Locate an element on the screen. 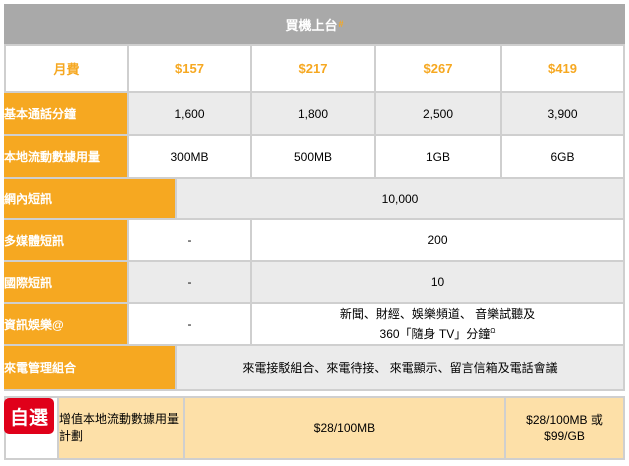 This screenshot has width=629, height=466. title-text: 買機上台 is located at coordinates (311, 25).